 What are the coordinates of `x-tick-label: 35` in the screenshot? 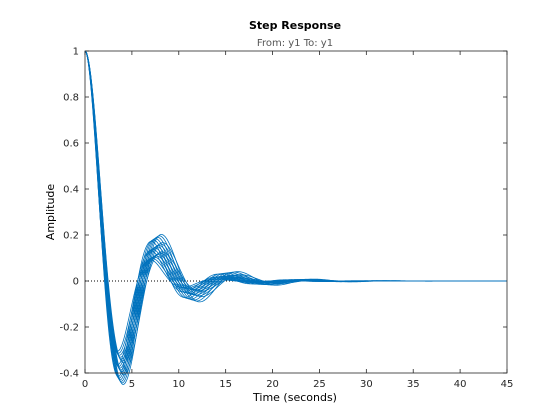 It's located at (413, 384).